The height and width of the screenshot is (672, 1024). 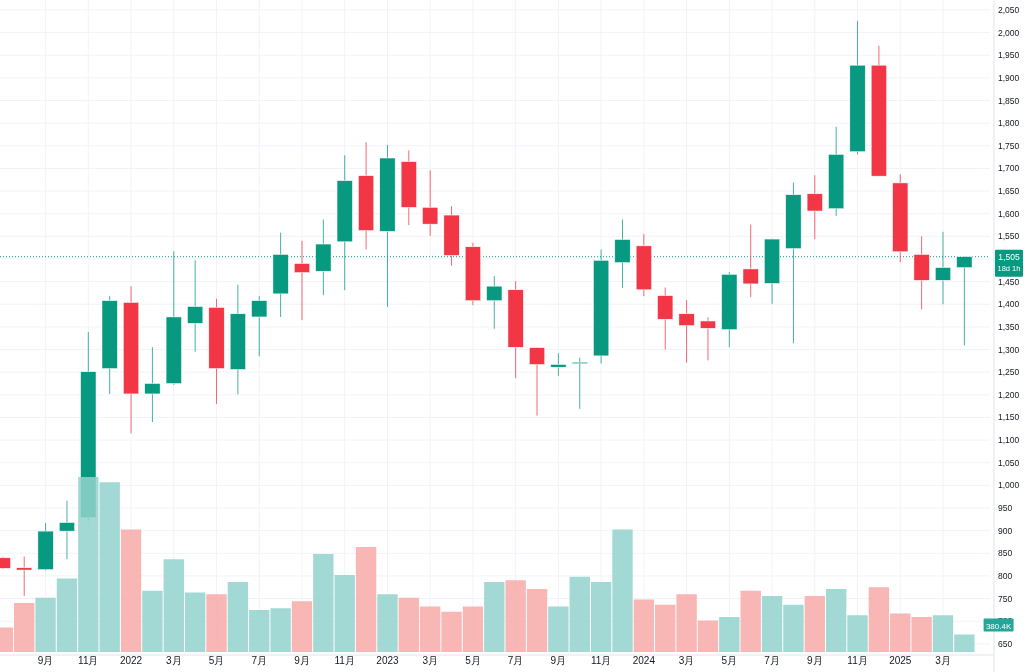 What do you see at coordinates (388, 660) in the screenshot?
I see `x-tick-label: 2023` at bounding box center [388, 660].